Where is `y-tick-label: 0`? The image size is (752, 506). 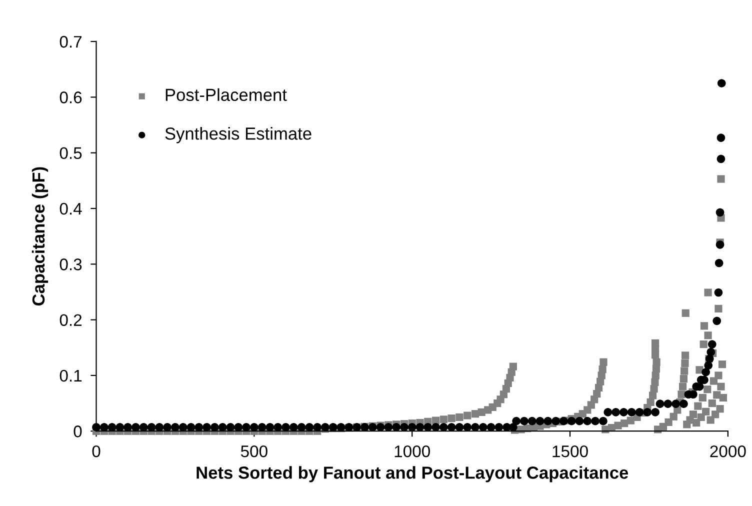
y-tick-label: 0 is located at coordinates (78, 432).